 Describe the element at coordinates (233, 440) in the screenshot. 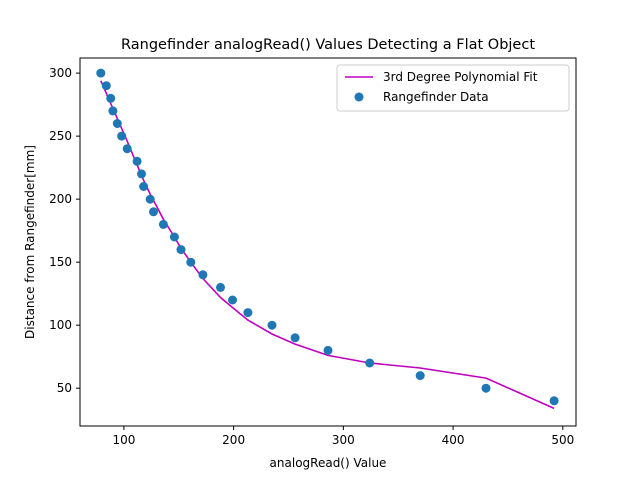

I see `x-tick-label: 200` at that location.